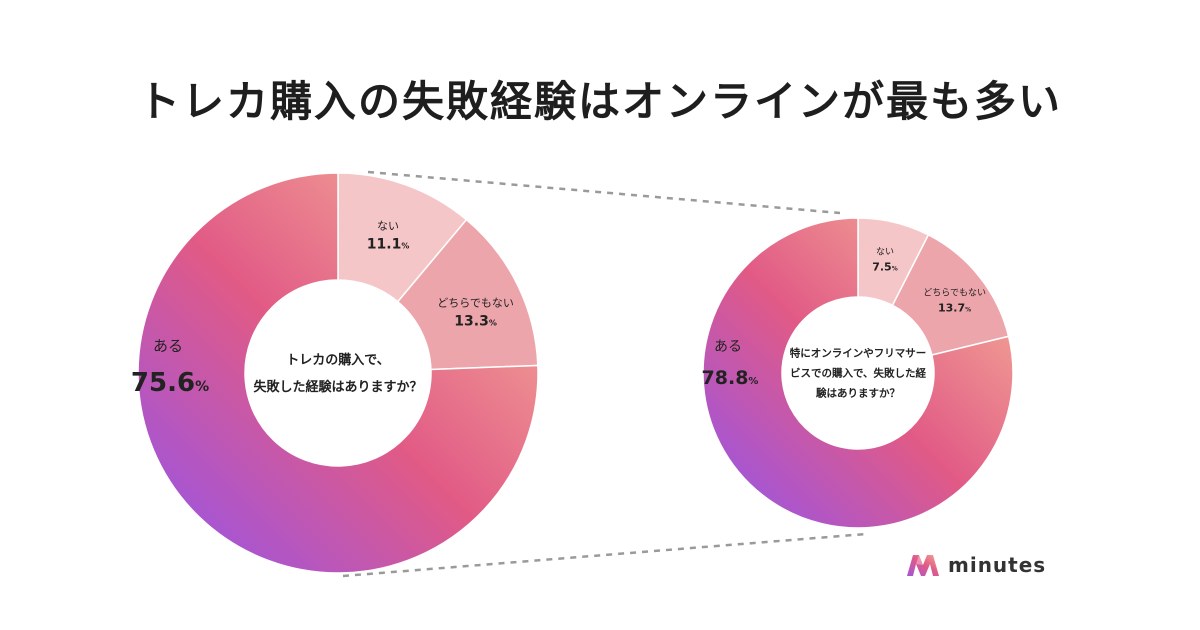 The width and height of the screenshot is (1200, 630). Describe the element at coordinates (388, 244) in the screenshot. I see `slice-value-label: 11.1%` at that location.